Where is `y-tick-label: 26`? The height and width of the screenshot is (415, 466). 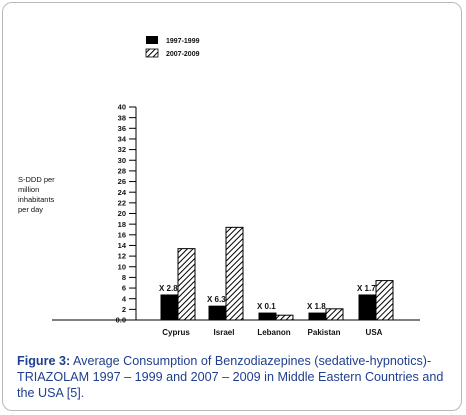
y-tick-label: 26 is located at coordinates (122, 181).